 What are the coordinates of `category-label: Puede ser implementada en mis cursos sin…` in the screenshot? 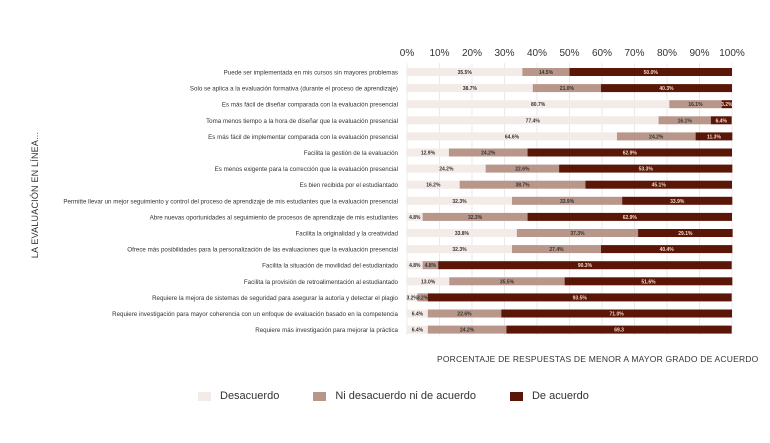 It's located at (311, 73).